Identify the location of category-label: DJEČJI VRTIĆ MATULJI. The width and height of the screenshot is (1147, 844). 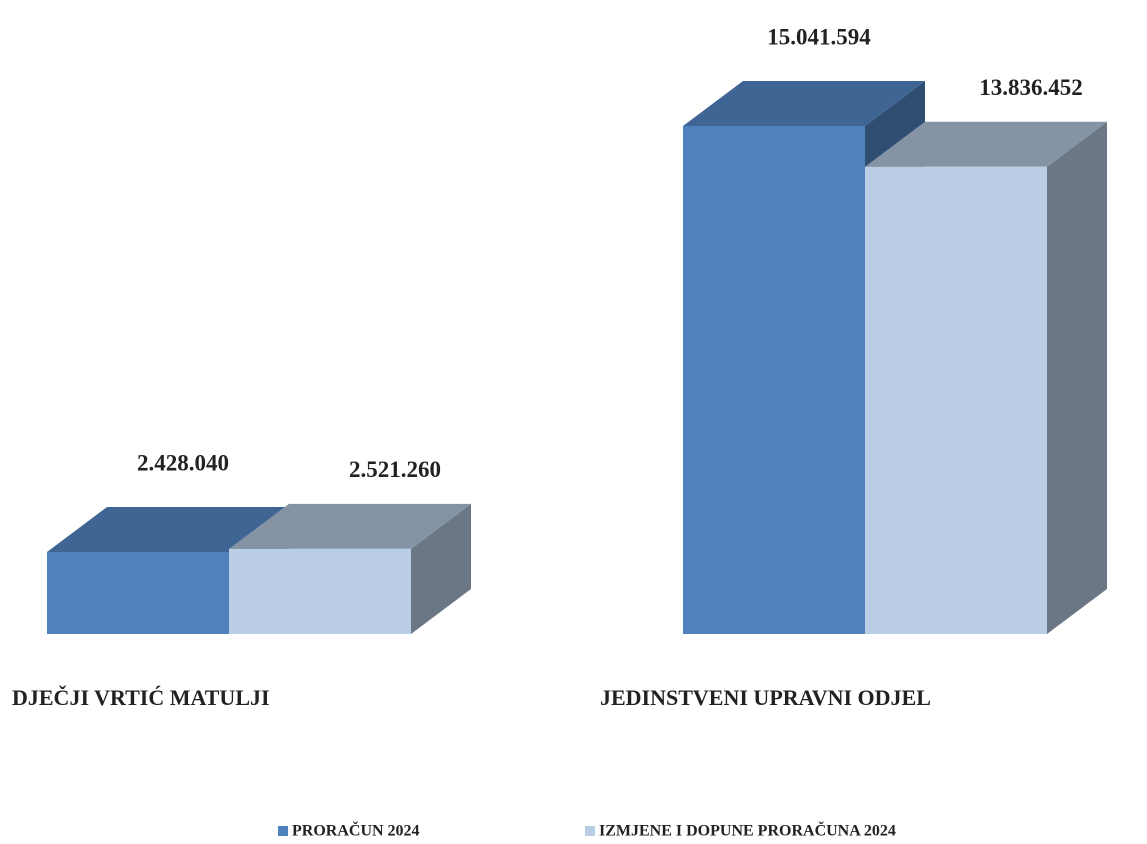
(141, 697).